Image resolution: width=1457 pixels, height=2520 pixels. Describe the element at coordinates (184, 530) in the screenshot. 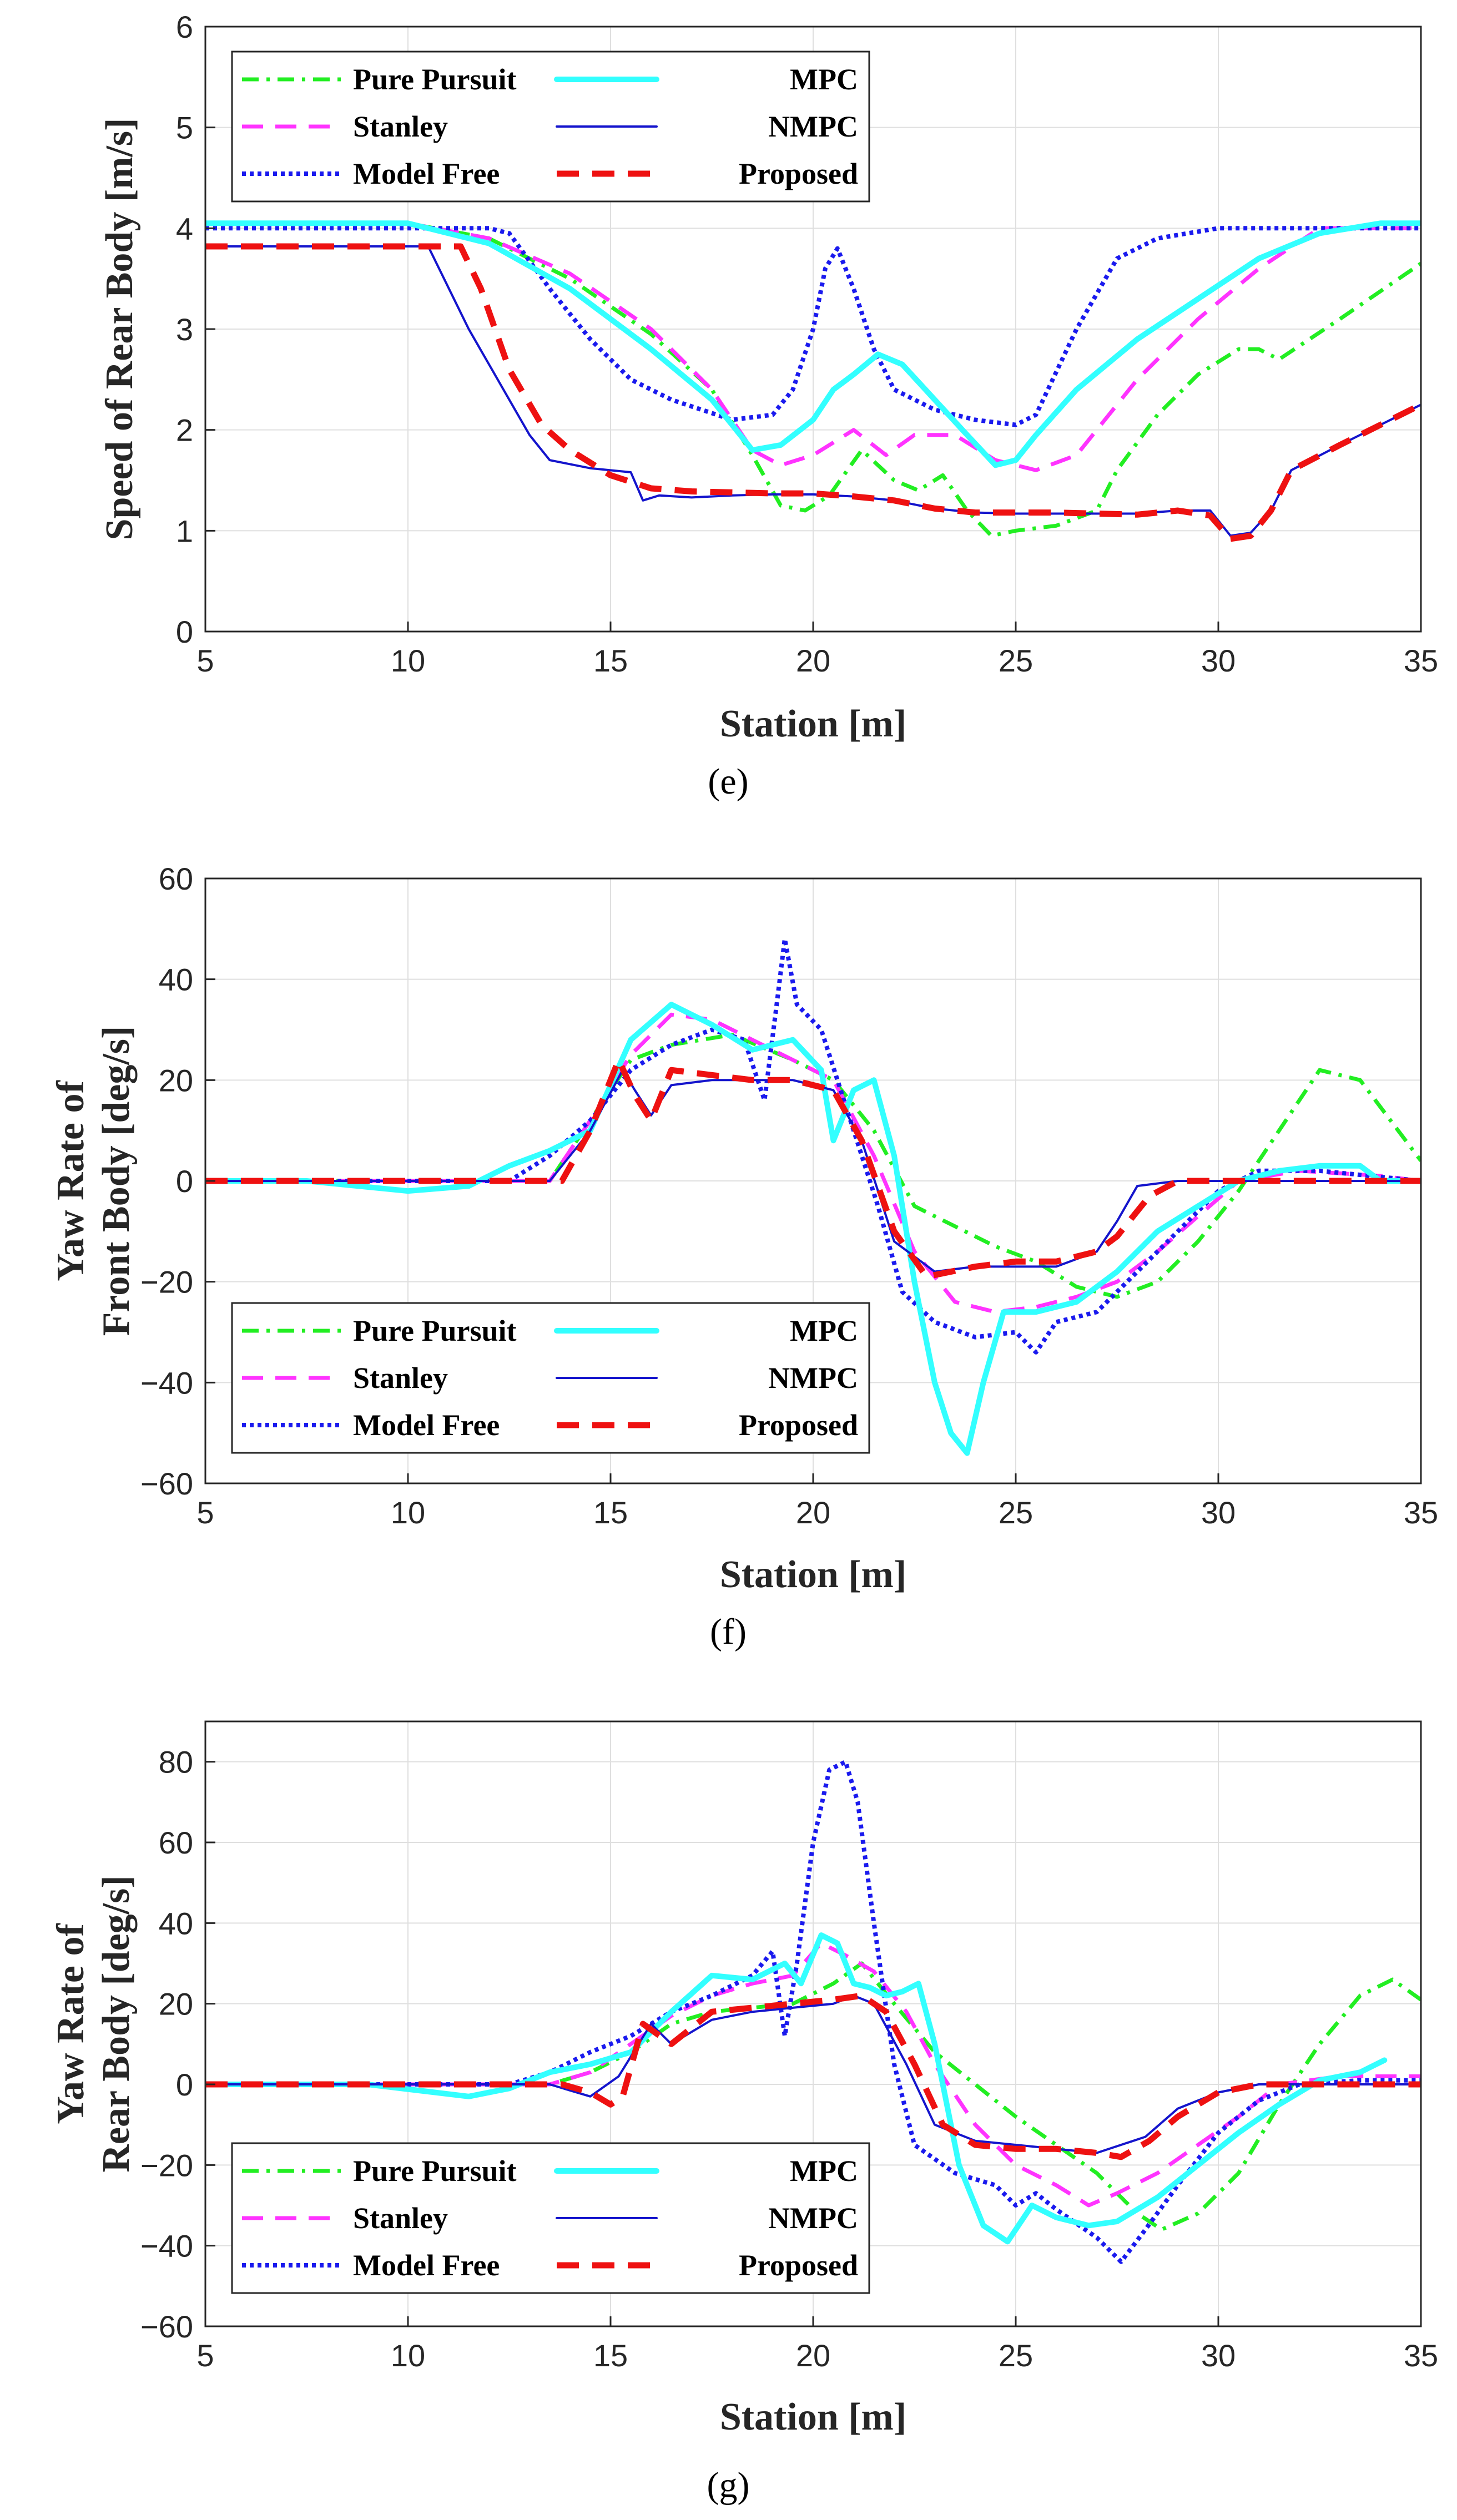

I see `y-tick-label: 1` at that location.